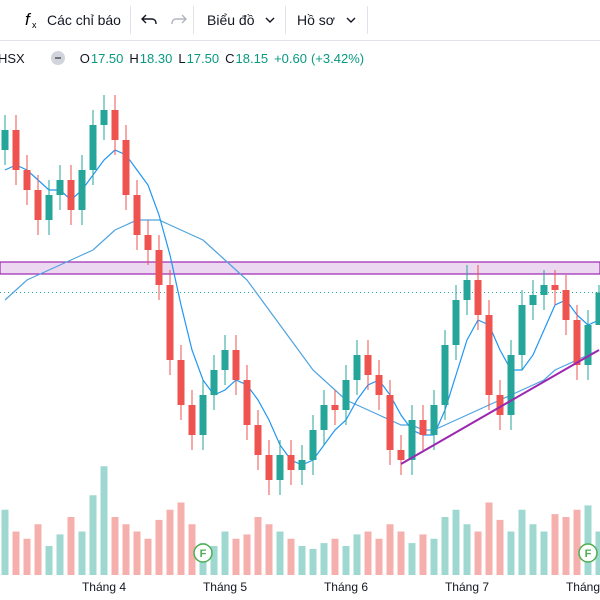 The image size is (600, 600). What do you see at coordinates (337, 58) in the screenshot?
I see `change-pct: (+3.42%)` at bounding box center [337, 58].